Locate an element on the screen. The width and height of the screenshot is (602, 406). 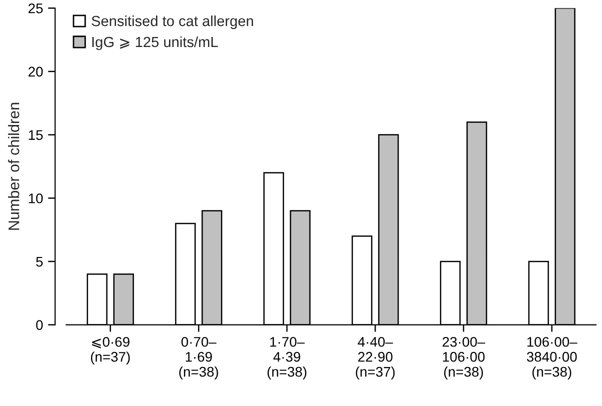
x-tick-label: 4·40– 22·90 (n=37) is located at coordinates (375, 358).